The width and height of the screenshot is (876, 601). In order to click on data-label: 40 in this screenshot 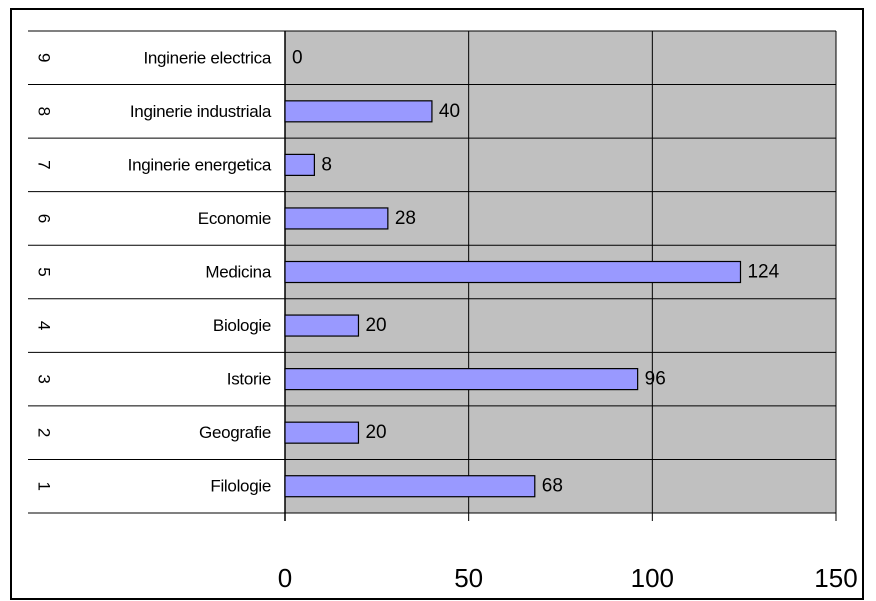, I will do `click(449, 111)`.